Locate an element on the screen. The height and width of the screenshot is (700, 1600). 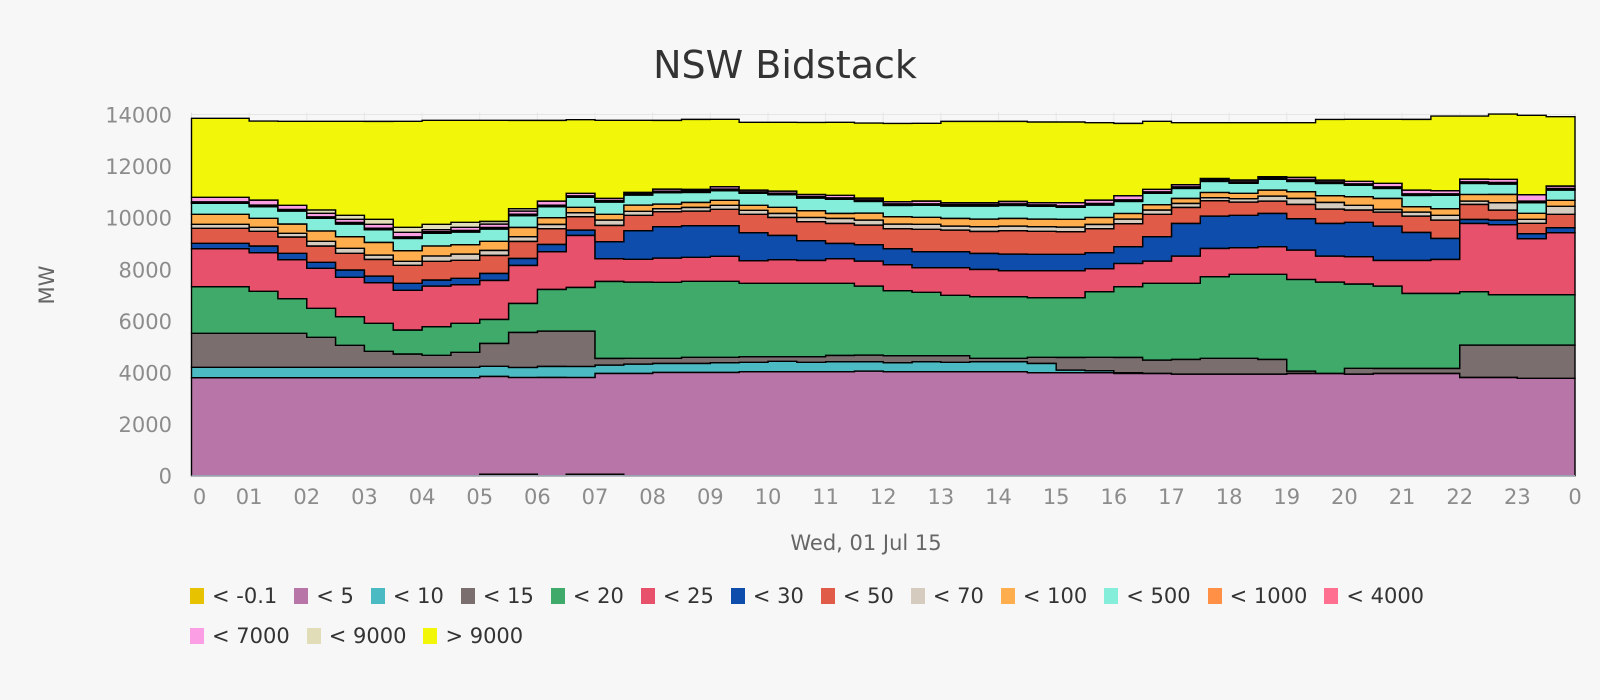
x-tick-label: 08 is located at coordinates (652, 497).